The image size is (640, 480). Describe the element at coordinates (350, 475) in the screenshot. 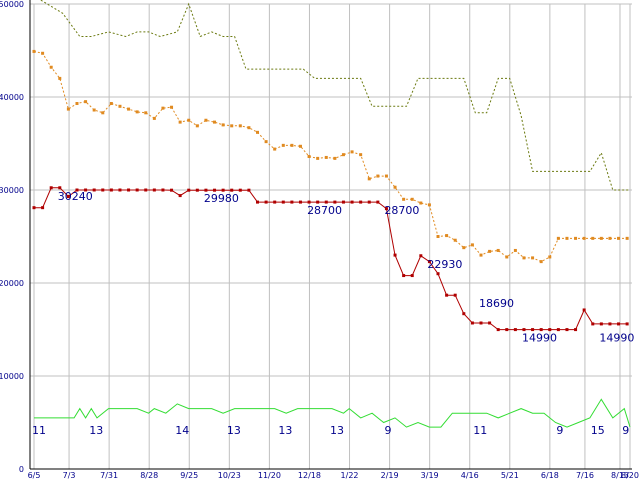

I see `x-tick-label: 1/22` at that location.